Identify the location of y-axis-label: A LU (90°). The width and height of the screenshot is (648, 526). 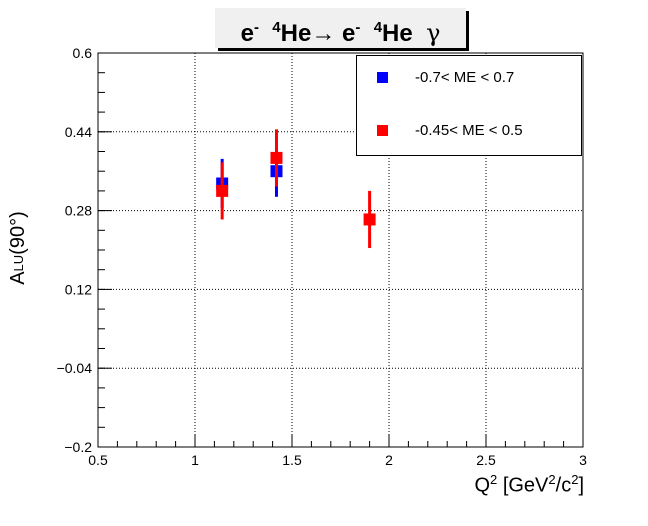
(17, 248).